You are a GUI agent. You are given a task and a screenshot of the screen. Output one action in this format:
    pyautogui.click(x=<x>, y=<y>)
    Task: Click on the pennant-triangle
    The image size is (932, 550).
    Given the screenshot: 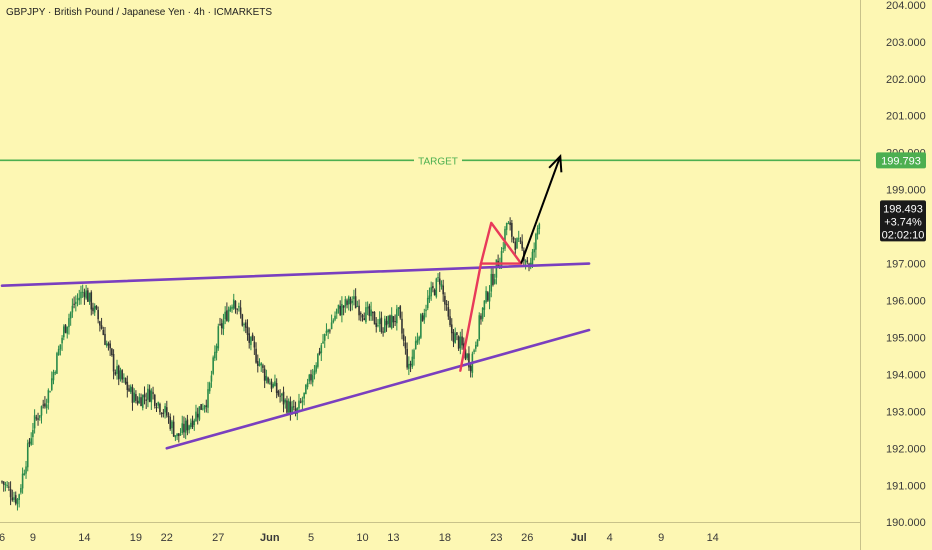 What is the action you would take?
    pyautogui.click(x=501, y=243)
    